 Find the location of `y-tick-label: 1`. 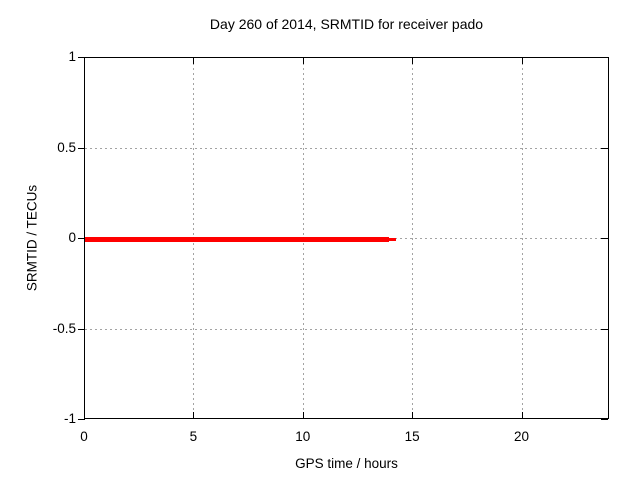

y-tick-label: 1 is located at coordinates (72, 56).